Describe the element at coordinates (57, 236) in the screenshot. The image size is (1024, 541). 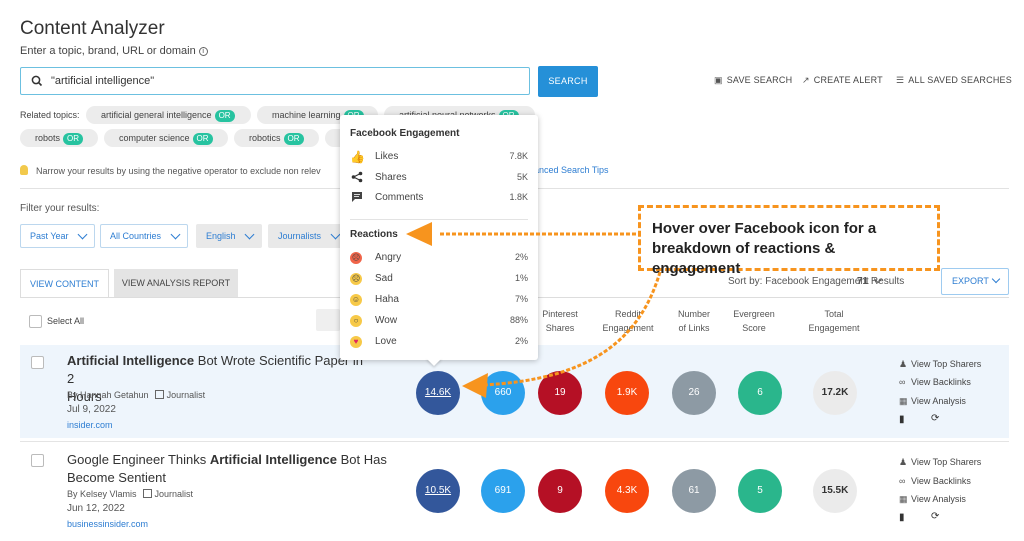
I see `date-filter-dropdown: Past Year` at that location.